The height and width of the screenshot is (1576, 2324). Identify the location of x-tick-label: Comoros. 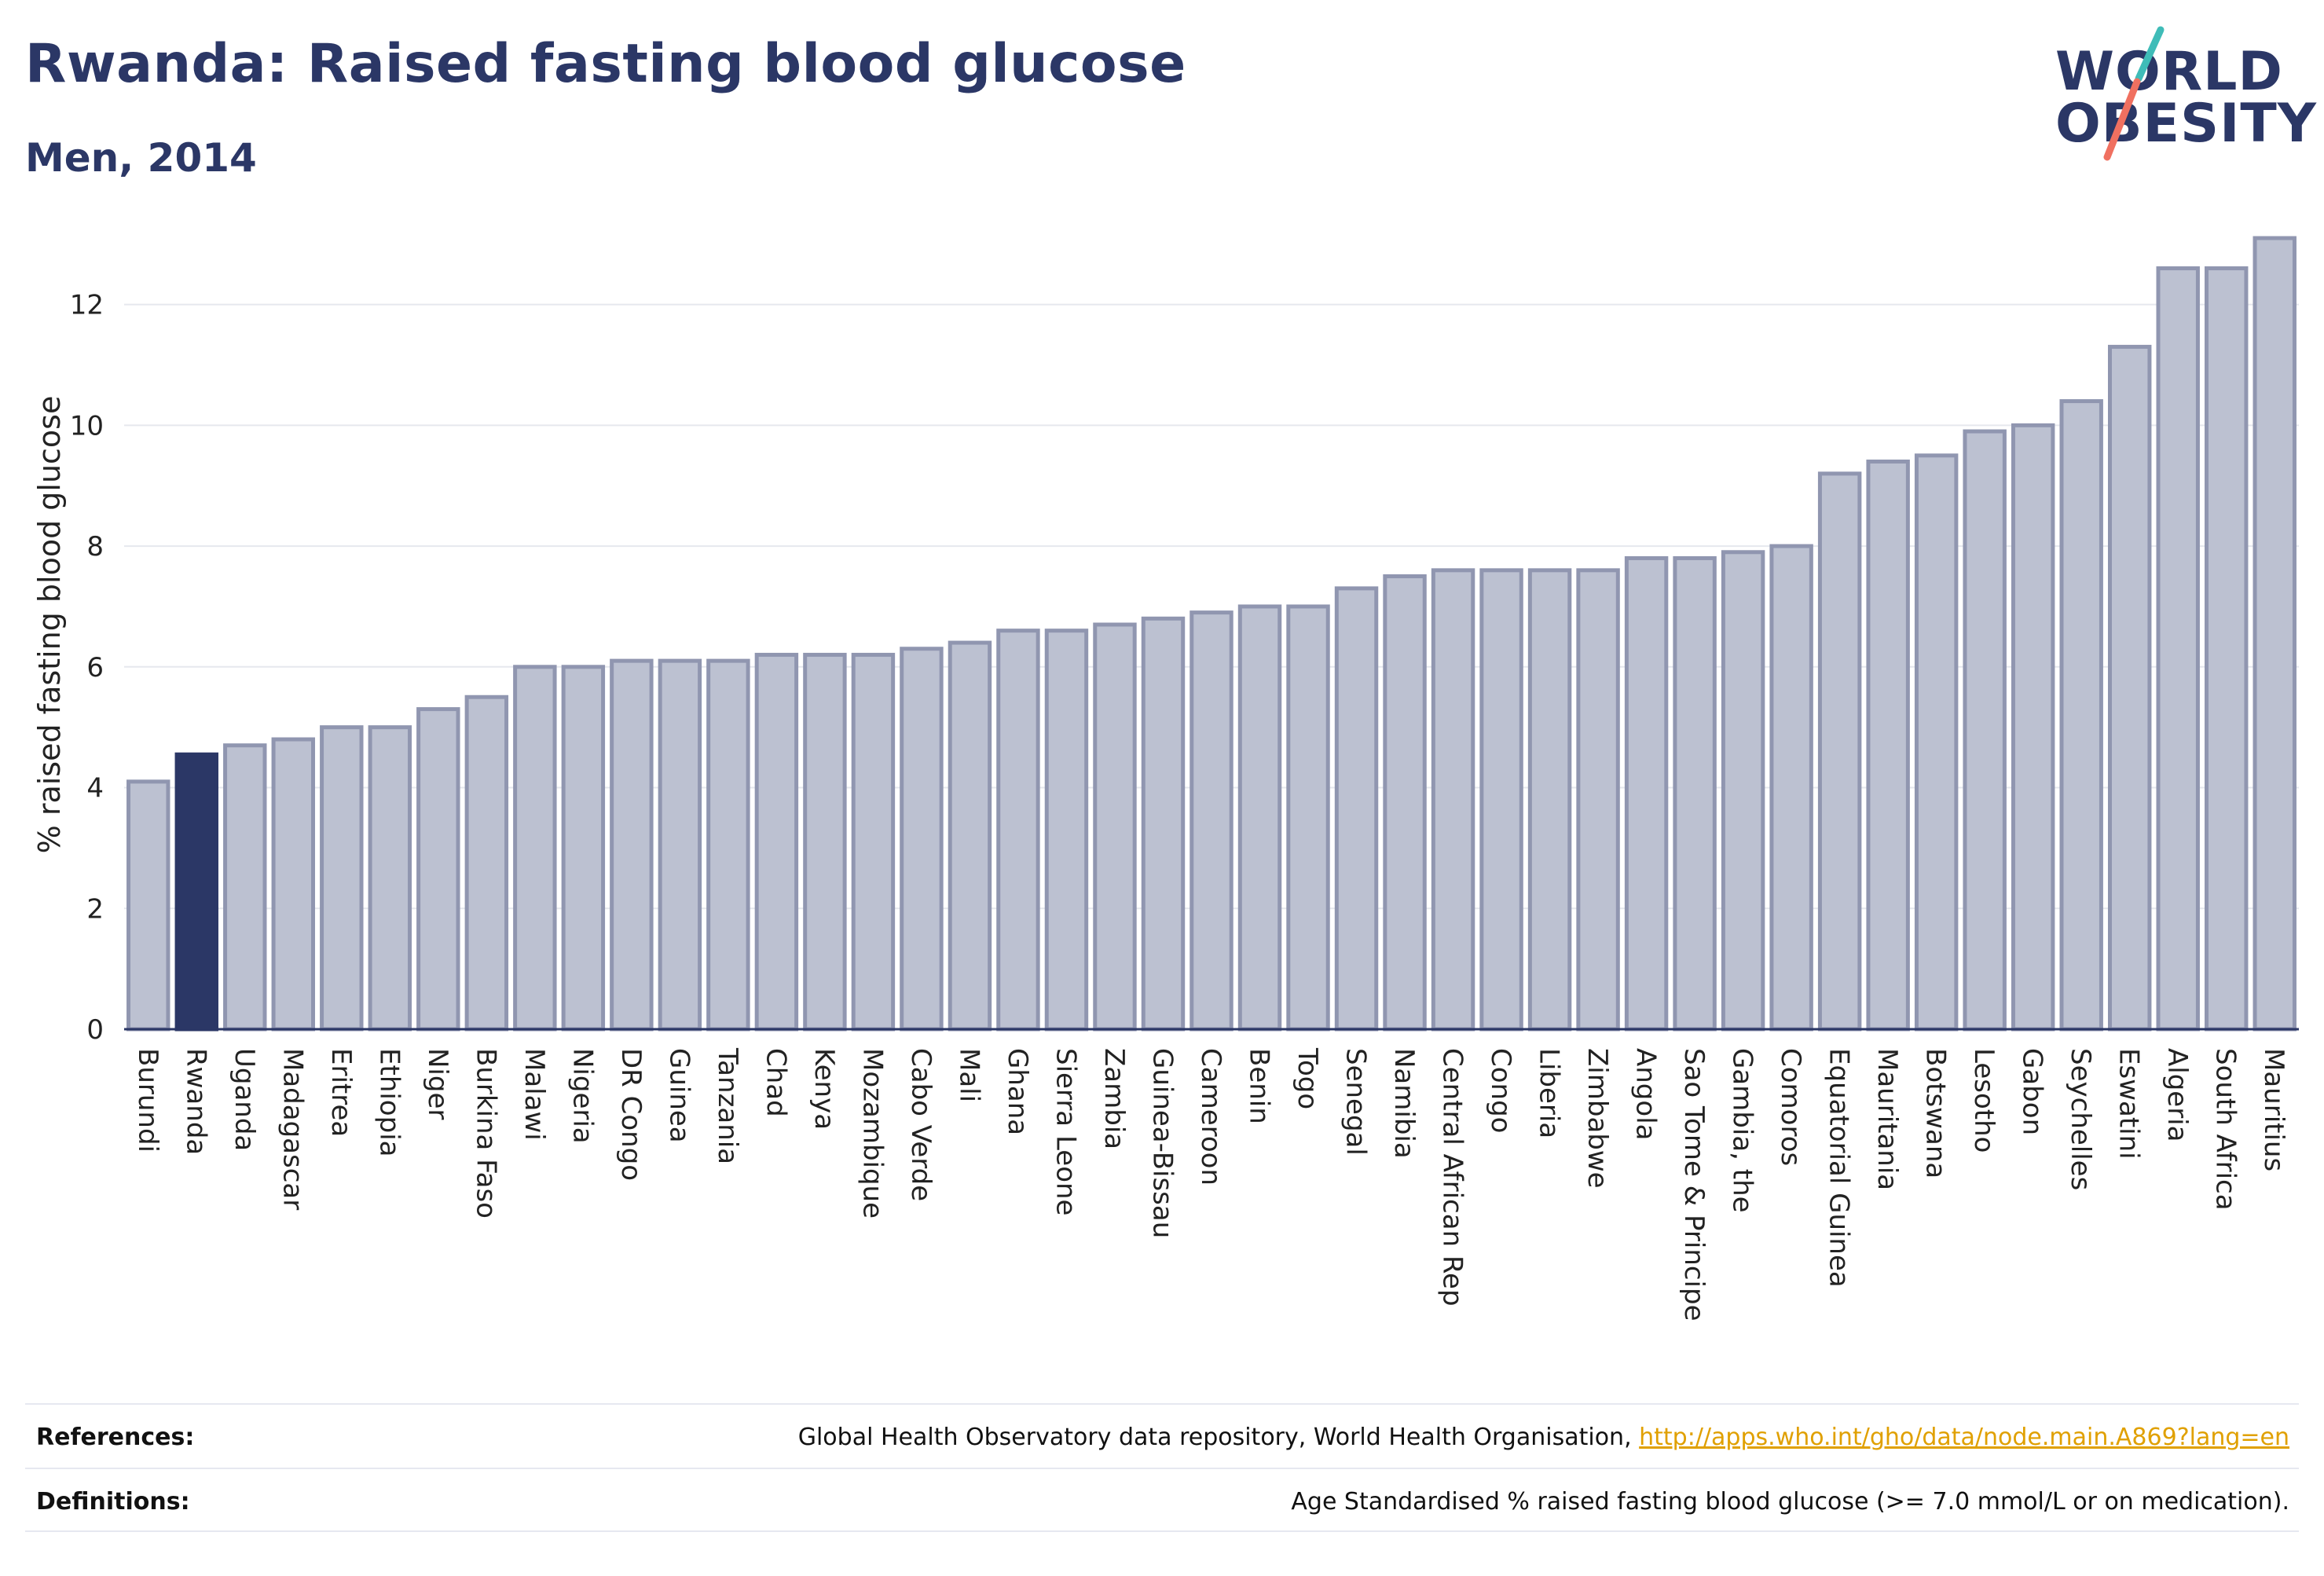
(1790, 1107).